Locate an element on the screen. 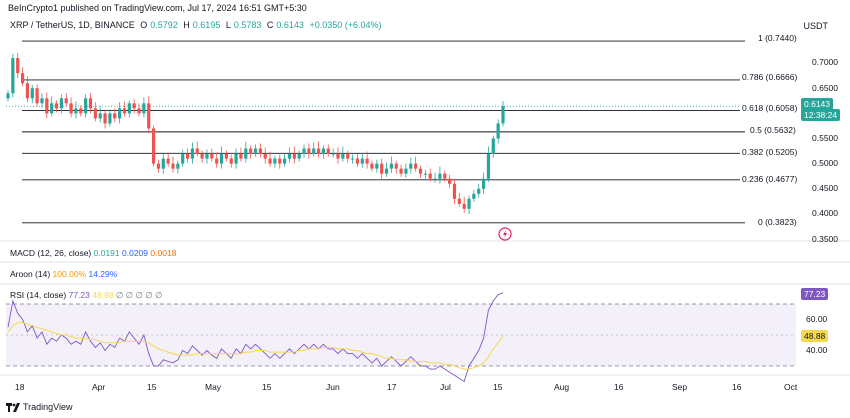 Image resolution: width=850 pixels, height=418 pixels. x-tick: 18 is located at coordinates (20, 387).